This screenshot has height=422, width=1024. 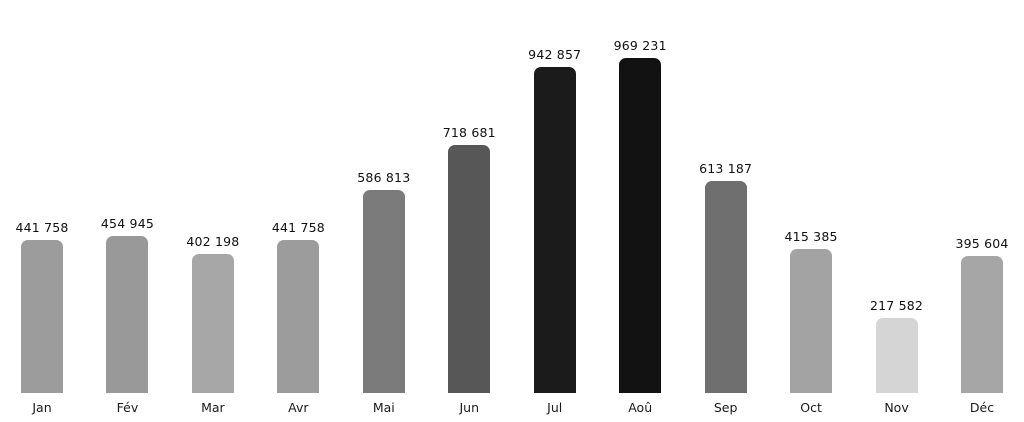 I want to click on bar-value-label: 217 582, so click(x=896, y=305).